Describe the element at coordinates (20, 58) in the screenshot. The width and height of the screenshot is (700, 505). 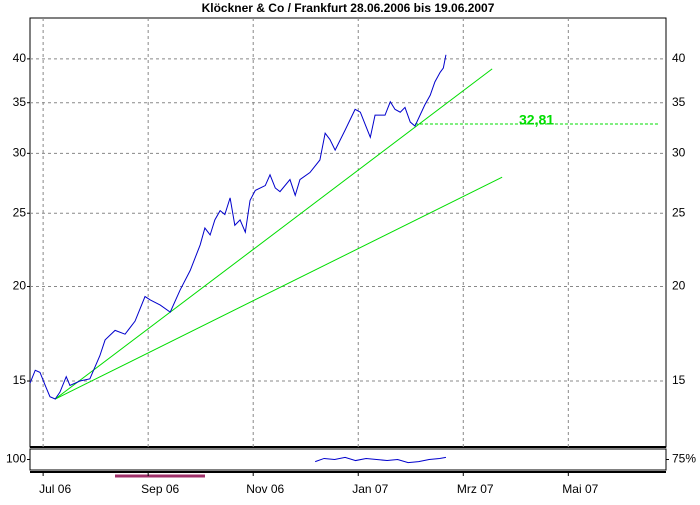
I see `y-tick-label: 40` at that location.